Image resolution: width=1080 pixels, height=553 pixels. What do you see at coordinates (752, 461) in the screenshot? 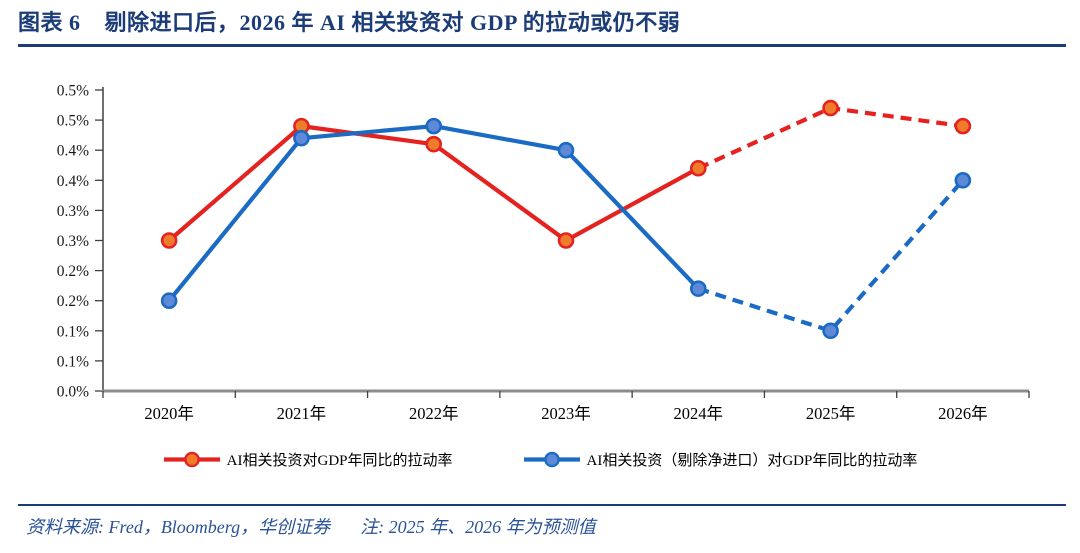
I see `legend-label-blue-series: AI相关投资（剔除净进口）对GDP年同比的拉动率` at bounding box center [752, 461].